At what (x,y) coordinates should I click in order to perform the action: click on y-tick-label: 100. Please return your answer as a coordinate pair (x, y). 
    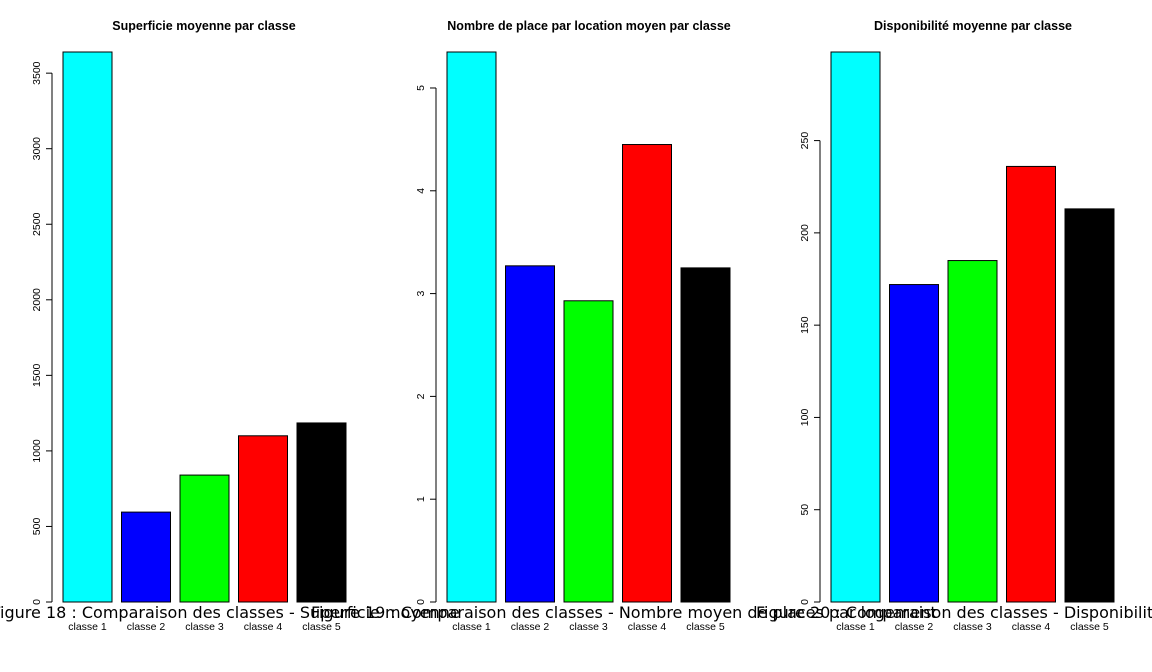
    Looking at the image, I should click on (805, 418).